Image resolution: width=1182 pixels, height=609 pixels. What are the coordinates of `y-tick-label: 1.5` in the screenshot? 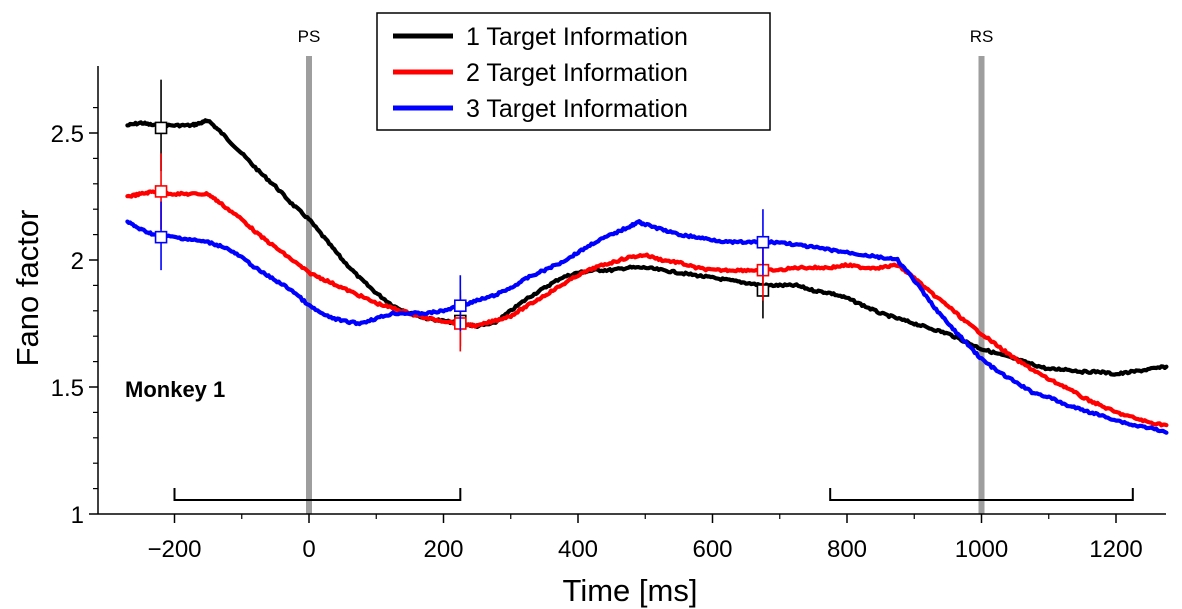 It's located at (67, 388).